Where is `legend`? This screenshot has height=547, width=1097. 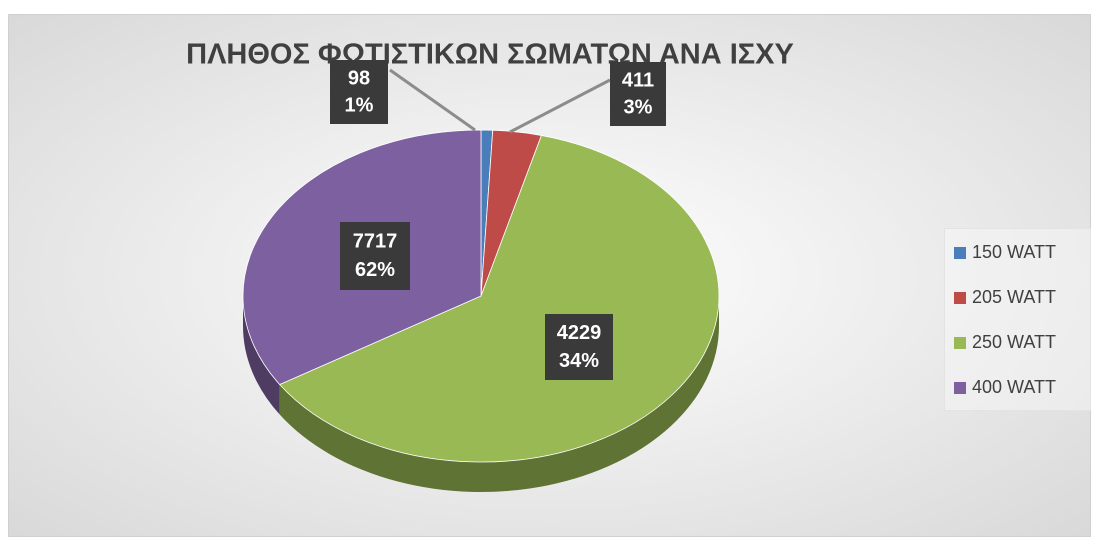
legend is located at coordinates (1017, 319).